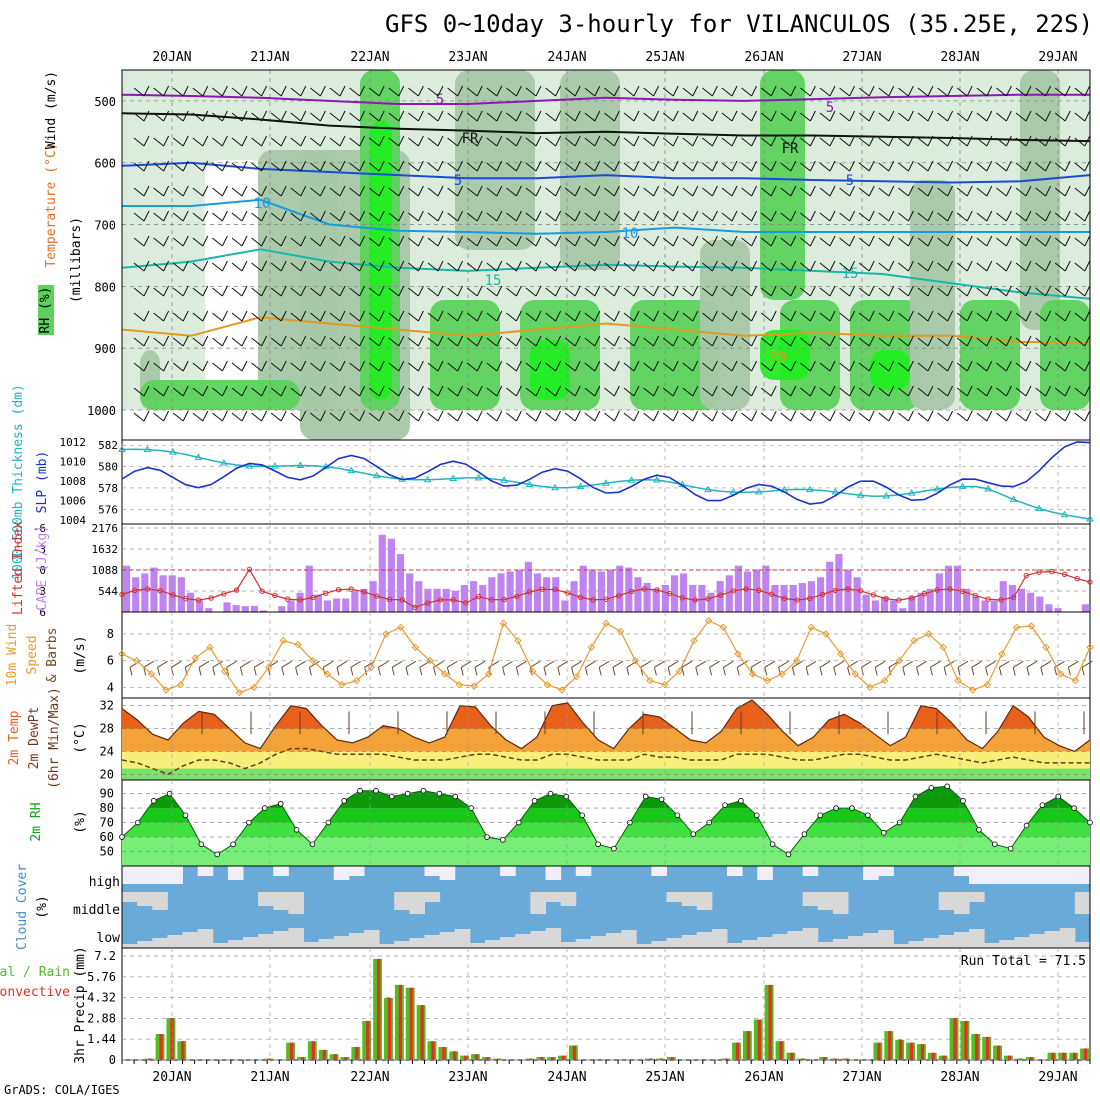 This screenshot has height=1104, width=1100. What do you see at coordinates (465, 355) in the screenshot?
I see `rh-shade` at bounding box center [465, 355].